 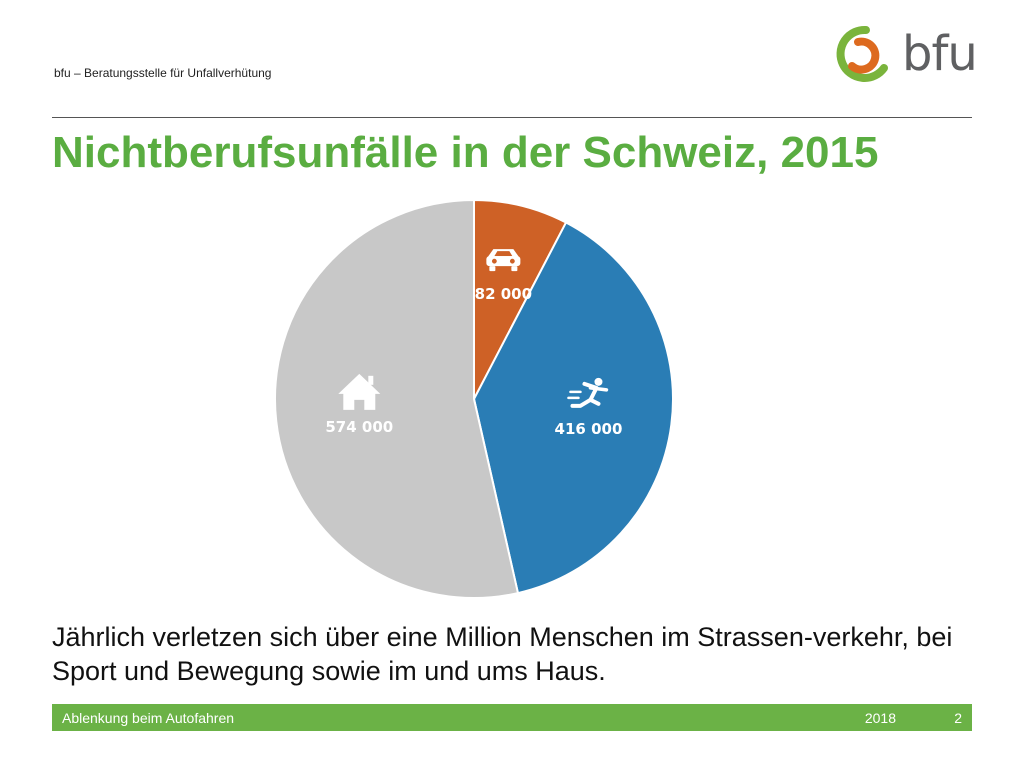 I want to click on bfu-logo-mark-icon, so click(x=862, y=53).